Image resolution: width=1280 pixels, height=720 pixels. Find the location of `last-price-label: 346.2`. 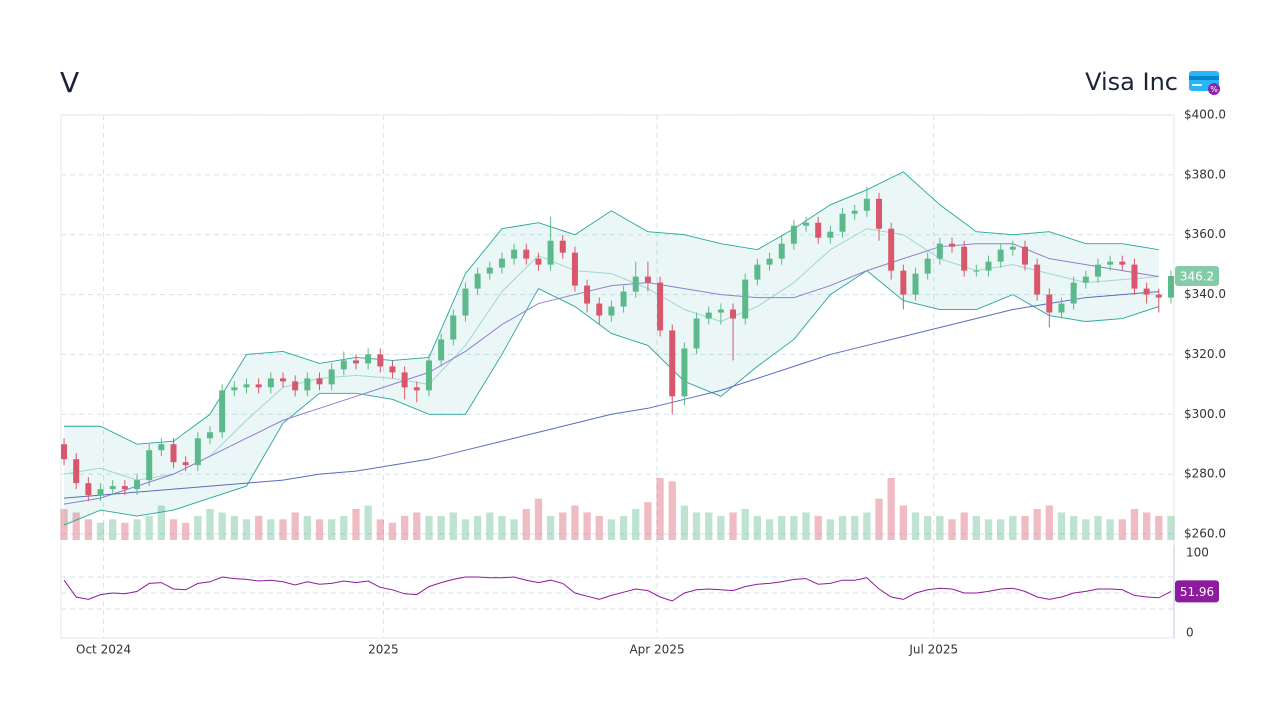

last-price-label: 346.2 is located at coordinates (1197, 277).